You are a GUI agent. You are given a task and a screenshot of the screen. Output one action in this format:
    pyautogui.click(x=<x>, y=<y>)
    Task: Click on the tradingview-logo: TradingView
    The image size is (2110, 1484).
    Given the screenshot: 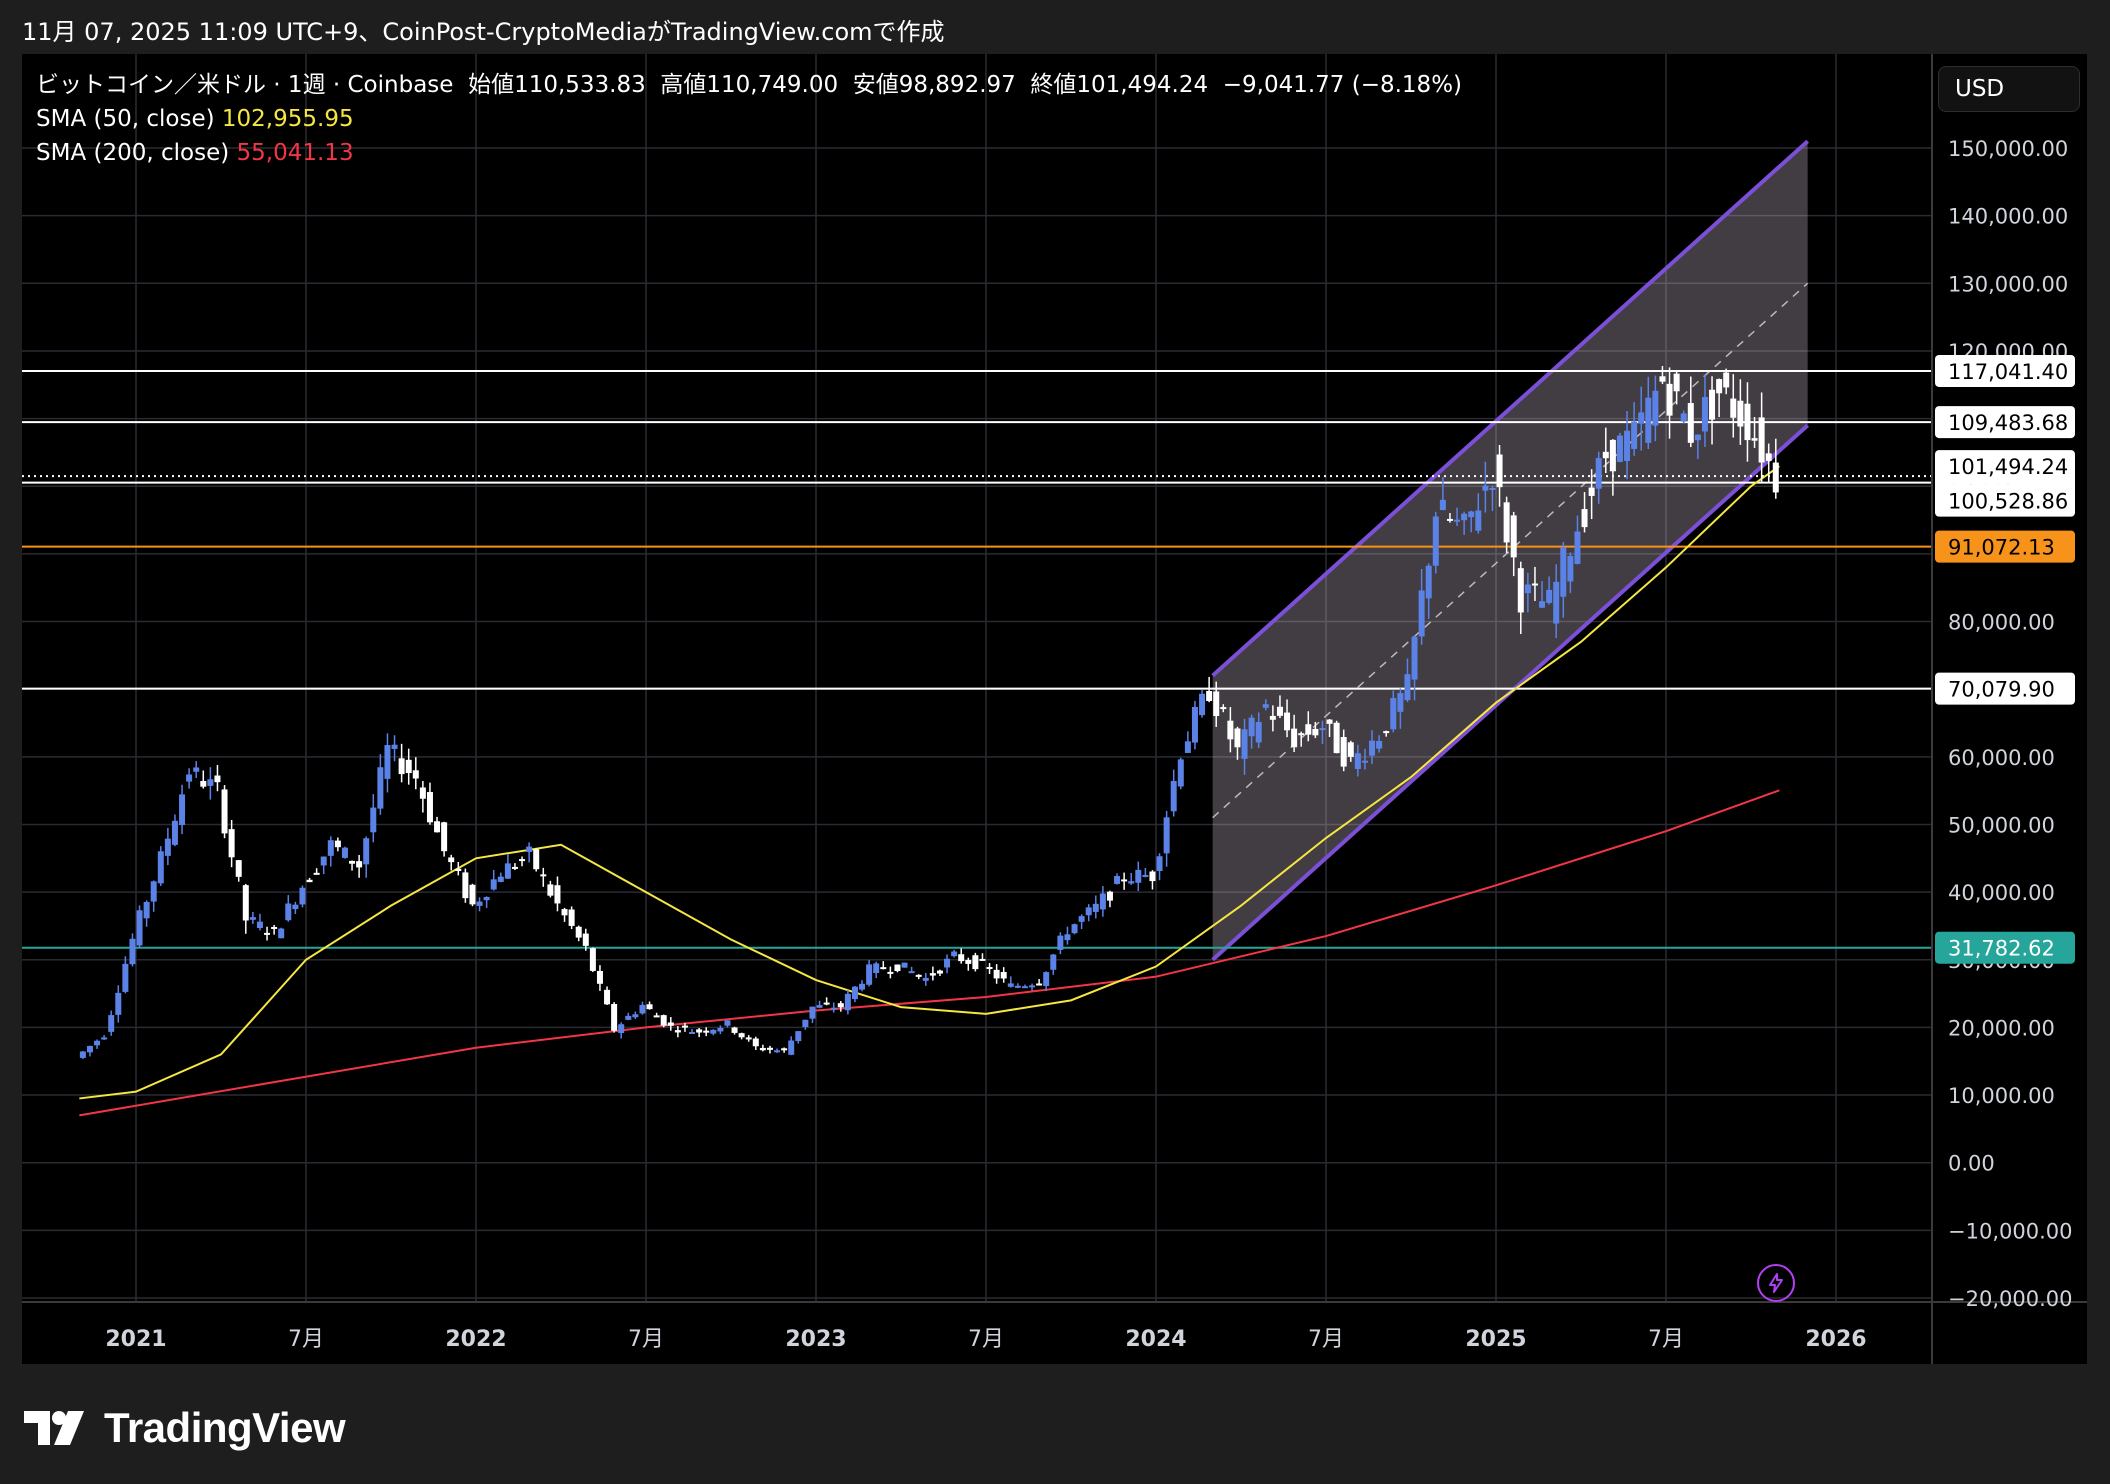 What is the action you would take?
    pyautogui.click(x=185, y=1428)
    